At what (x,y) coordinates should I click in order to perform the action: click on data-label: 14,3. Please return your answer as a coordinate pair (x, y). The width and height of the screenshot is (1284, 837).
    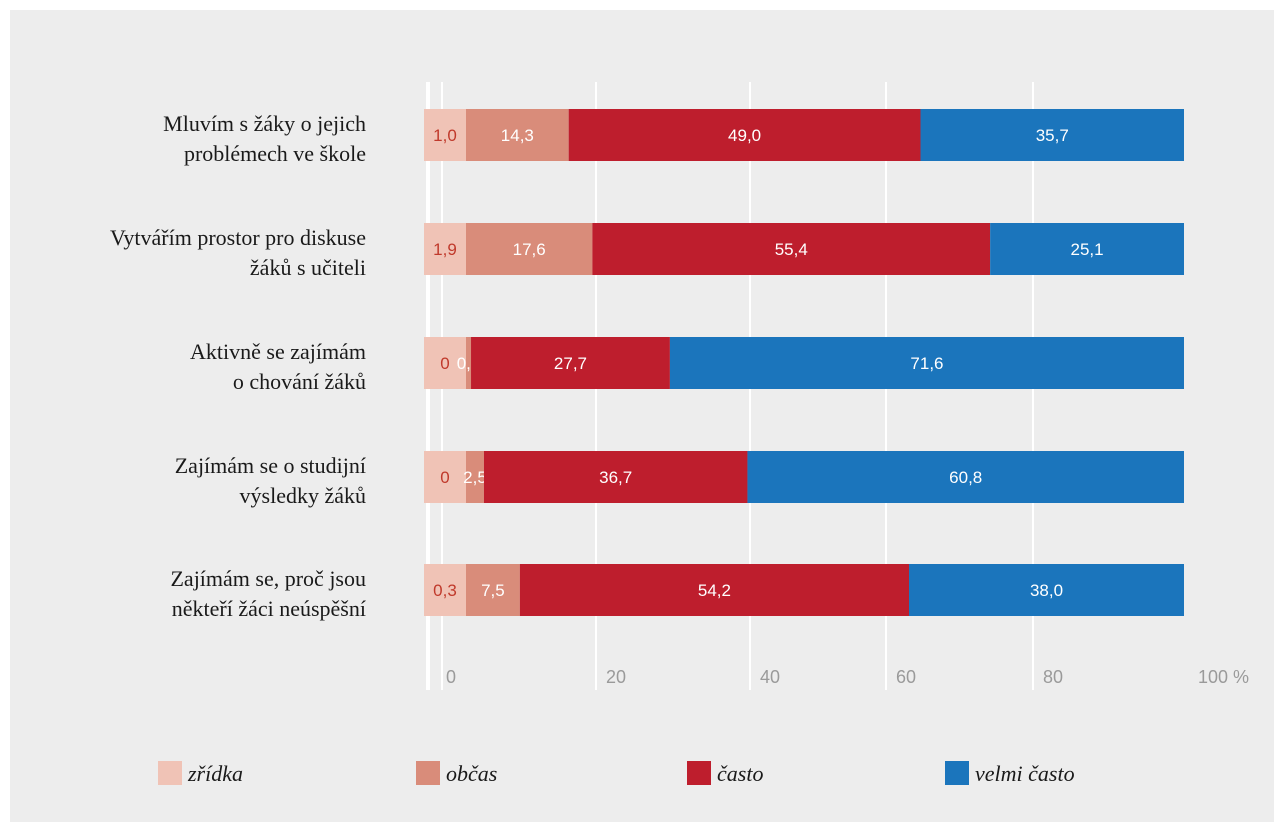
    Looking at the image, I should click on (517, 135).